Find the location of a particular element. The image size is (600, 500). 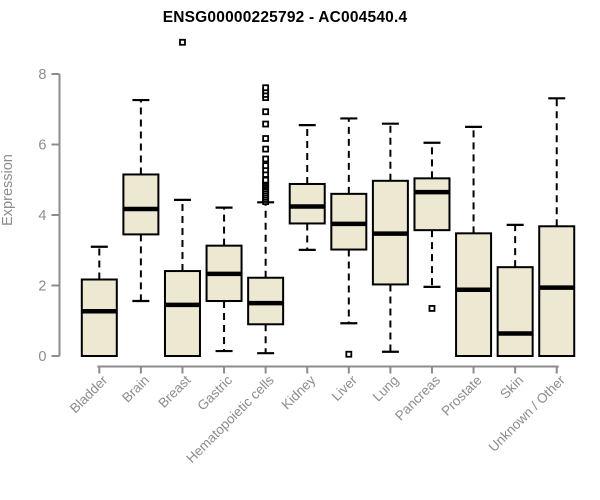

chart-title: ENSG00000225792 - AC004540.4 is located at coordinates (285, 17).